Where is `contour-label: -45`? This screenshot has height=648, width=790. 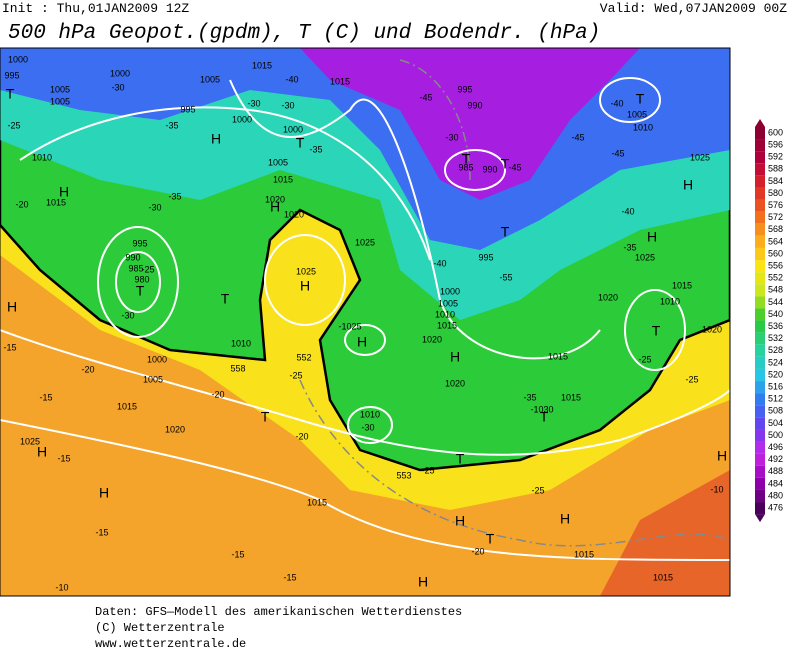 contour-label: -45 is located at coordinates (617, 153).